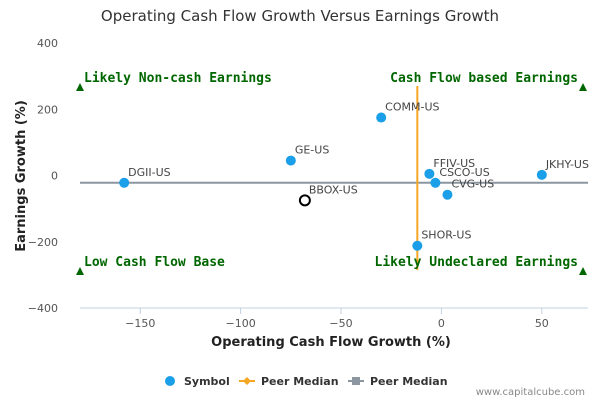 This screenshot has width=600, height=400. What do you see at coordinates (241, 323) in the screenshot?
I see `x-tick-label: −100` at bounding box center [241, 323].